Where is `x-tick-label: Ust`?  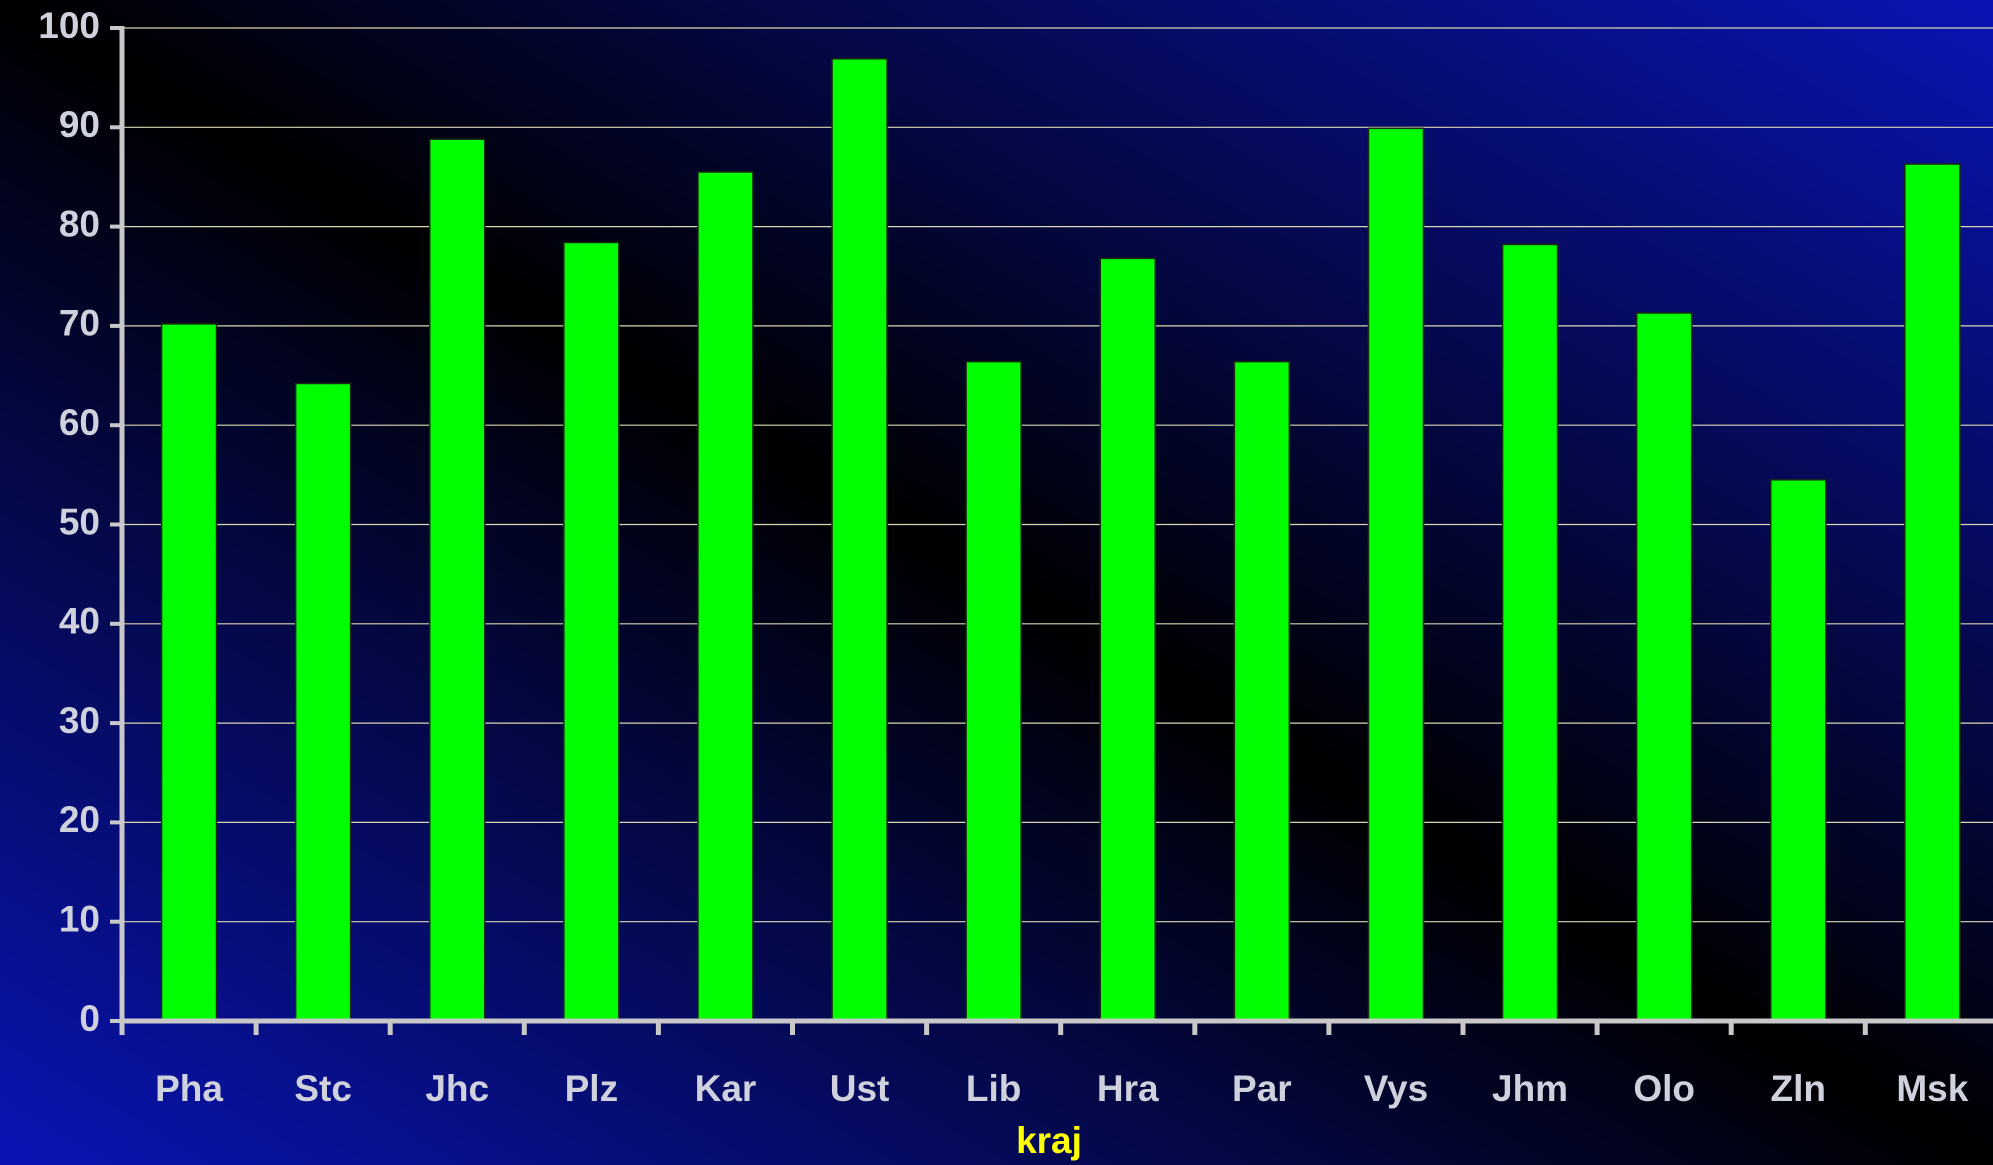 x-tick-label: Ust is located at coordinates (860, 1088).